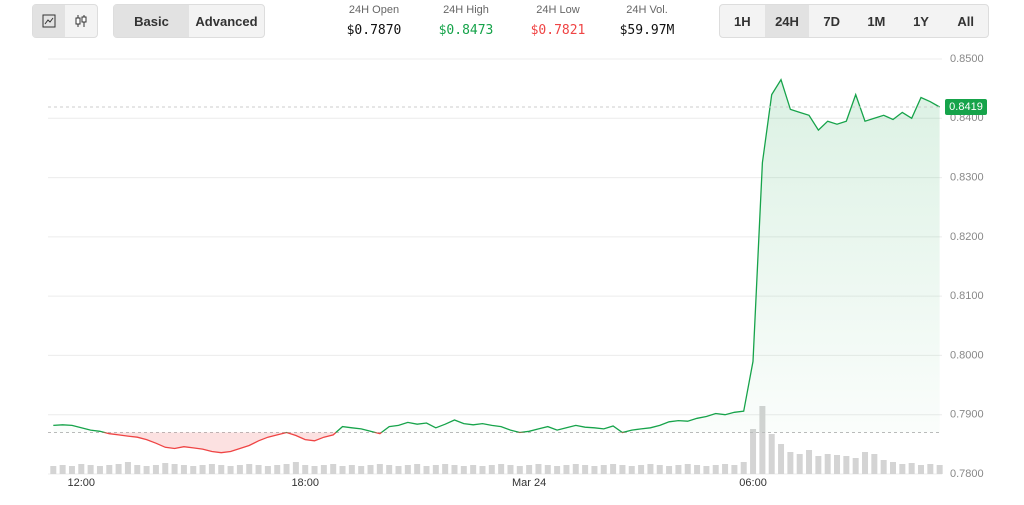  Describe the element at coordinates (466, 30) in the screenshot. I see `stat-value: $0.8473` at that location.